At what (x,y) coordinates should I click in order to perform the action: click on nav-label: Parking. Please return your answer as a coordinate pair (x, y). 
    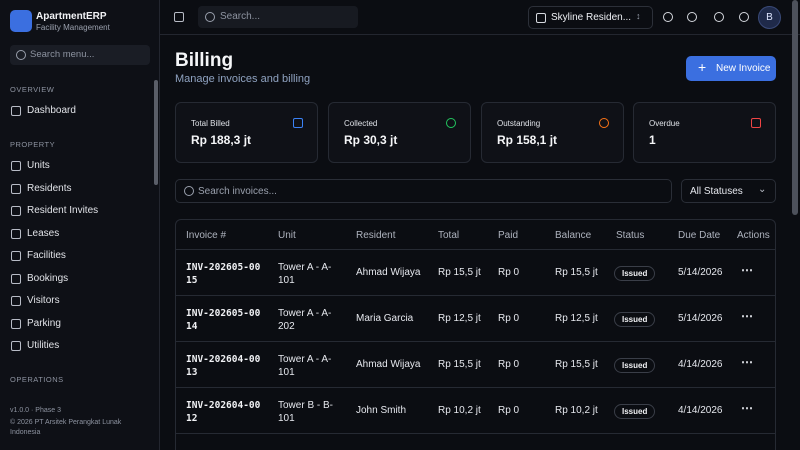
    Looking at the image, I should click on (44, 323).